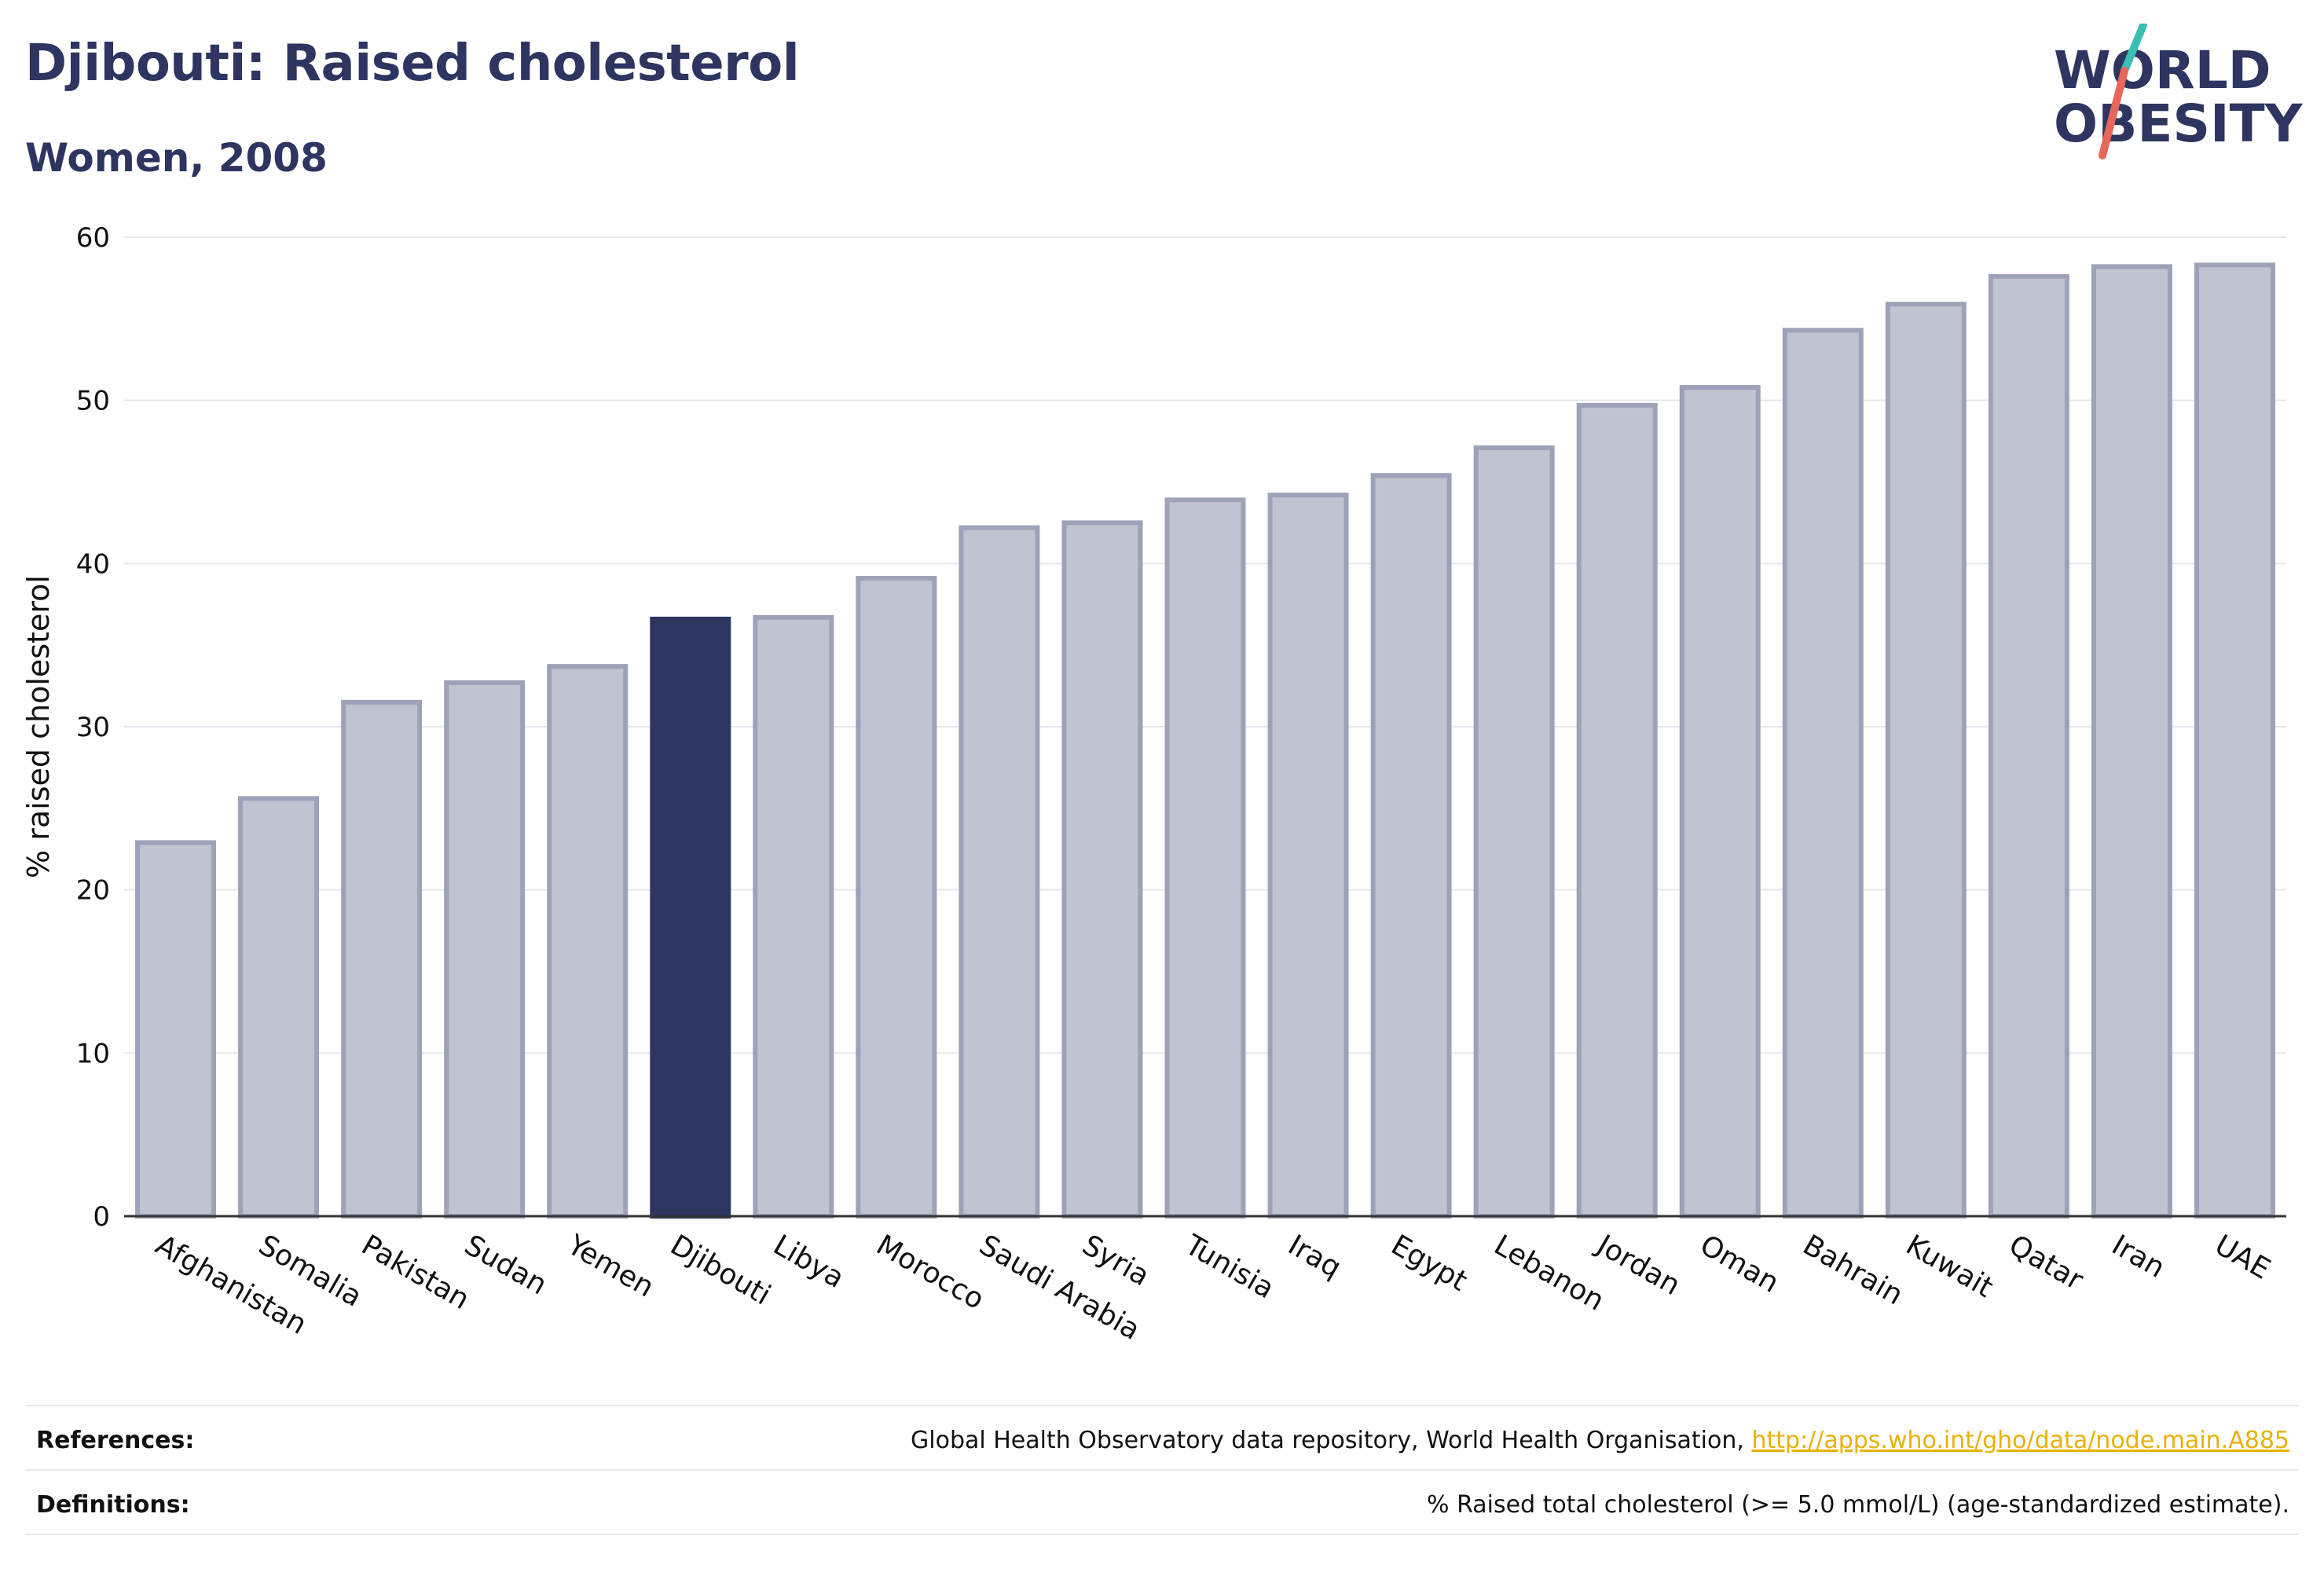  Describe the element at coordinates (1205, 858) in the screenshot. I see `bar-tunisia` at that location.